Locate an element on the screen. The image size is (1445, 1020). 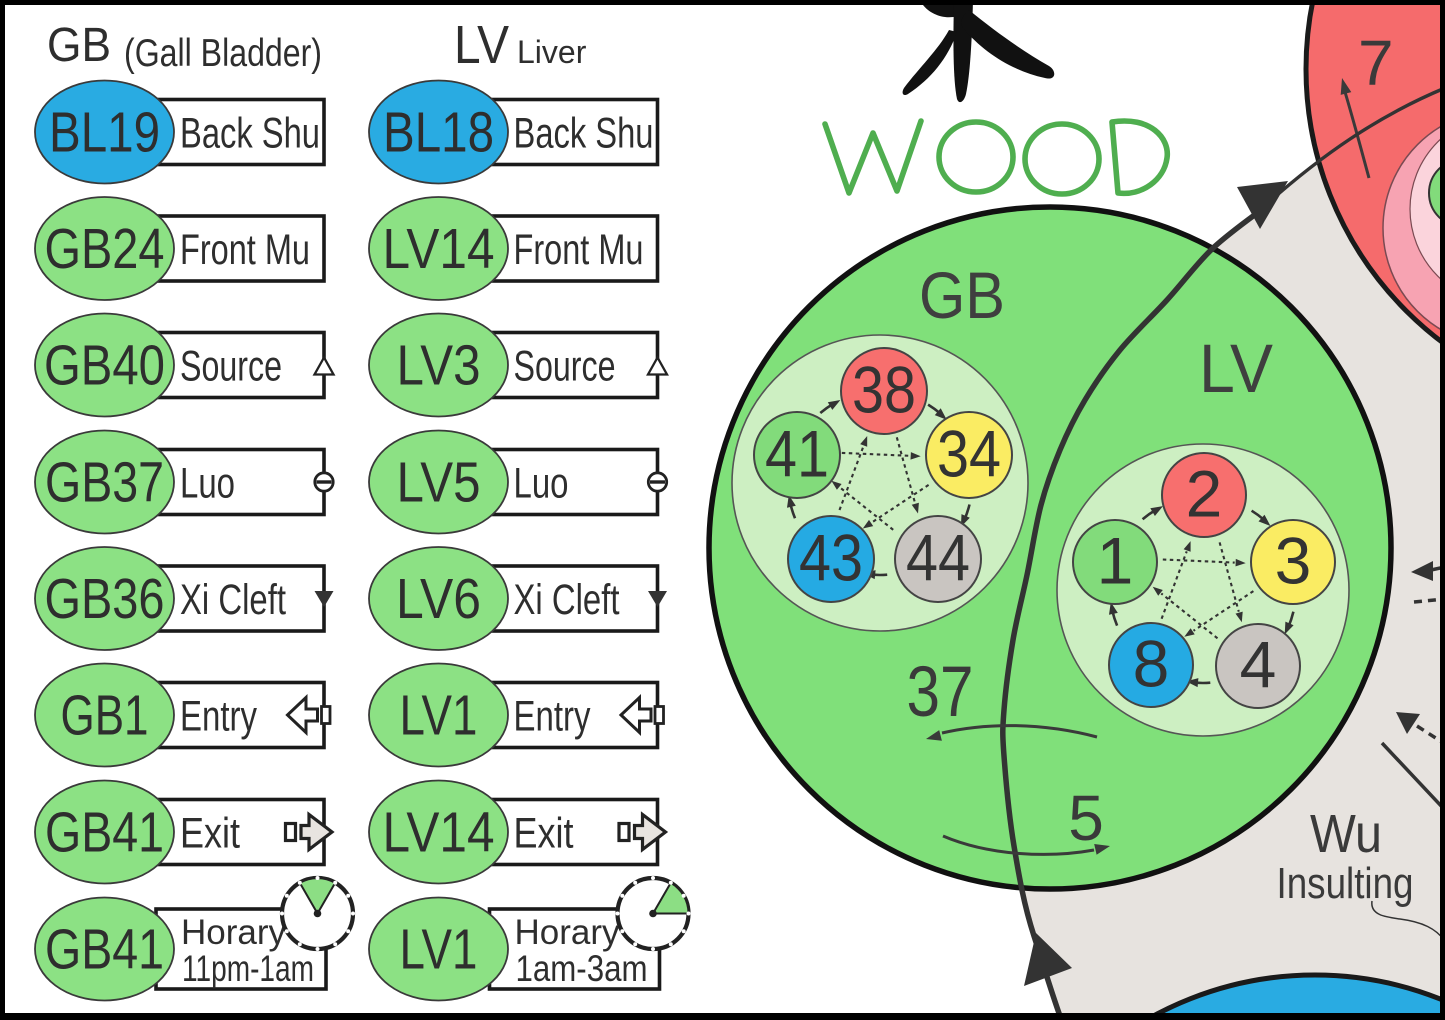
svg-text: Insulting is located at coordinates (1345, 884).